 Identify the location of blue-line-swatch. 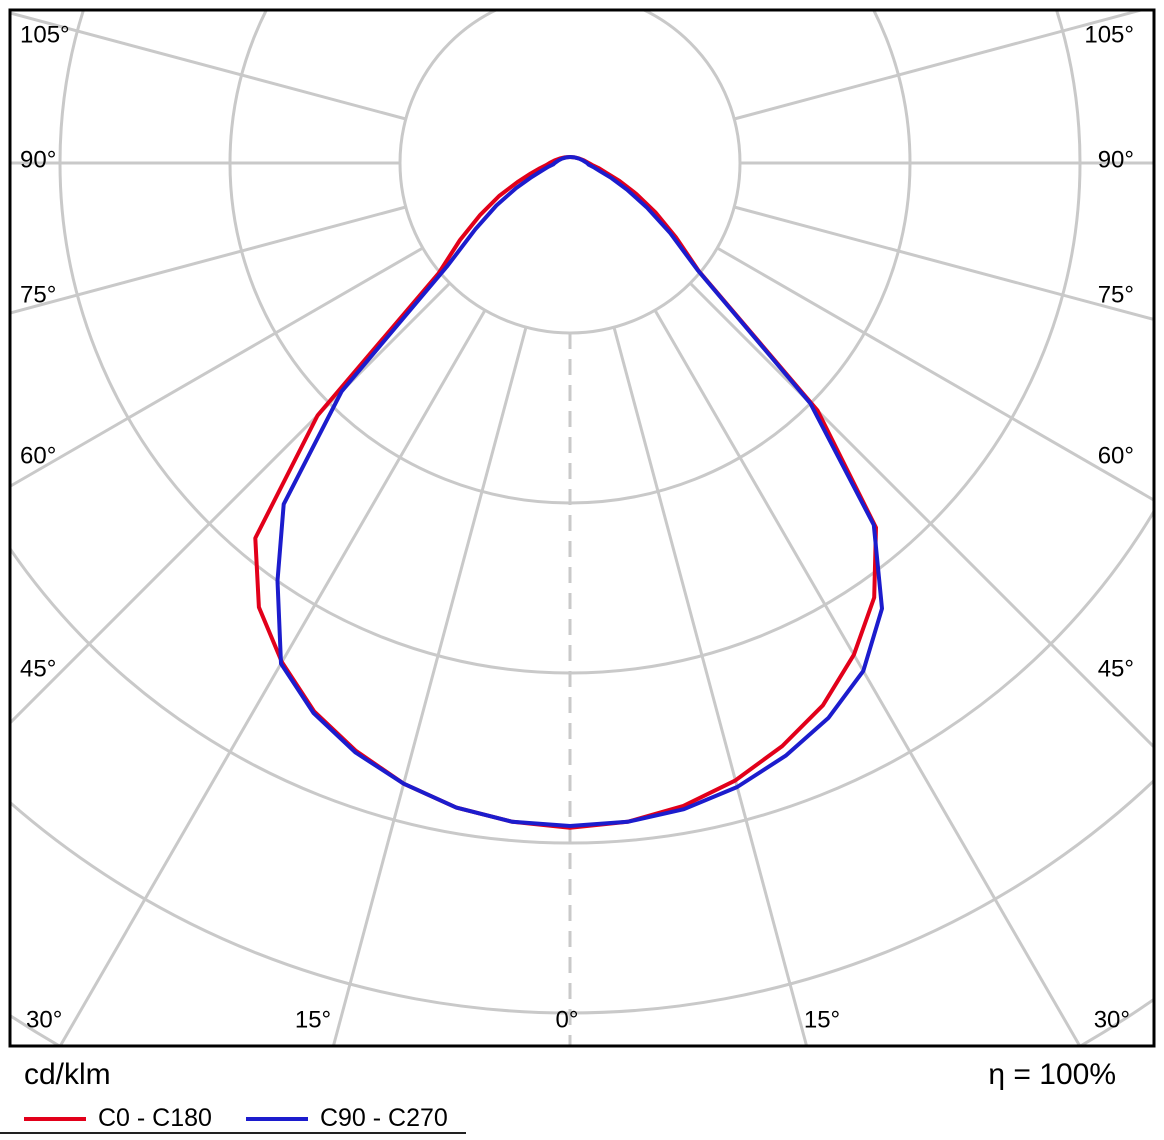
(276, 1118).